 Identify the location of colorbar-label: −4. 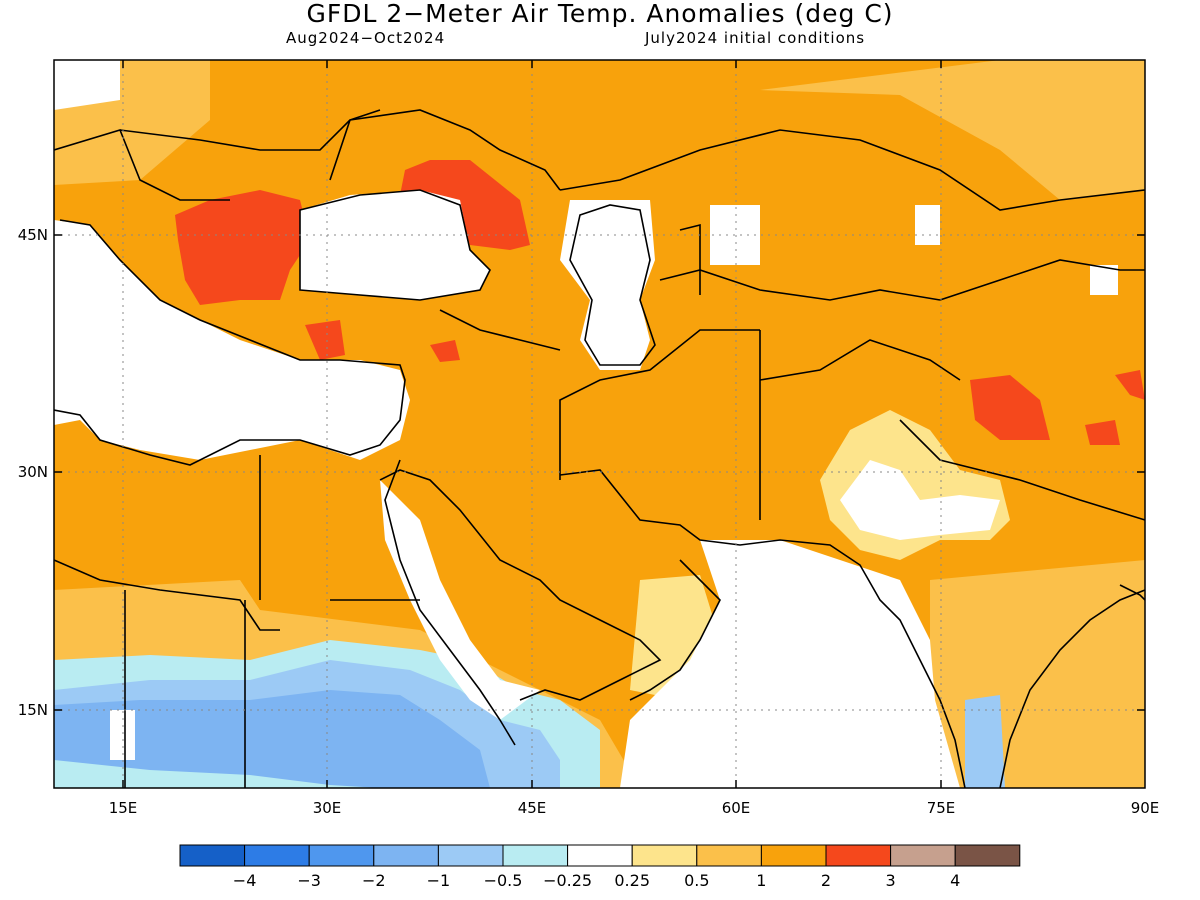
(245, 880).